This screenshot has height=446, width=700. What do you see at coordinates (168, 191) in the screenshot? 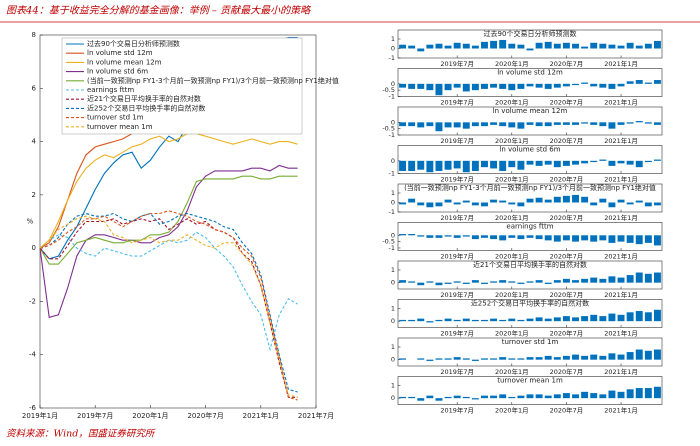
I see `series-line` at bounding box center [168, 191].